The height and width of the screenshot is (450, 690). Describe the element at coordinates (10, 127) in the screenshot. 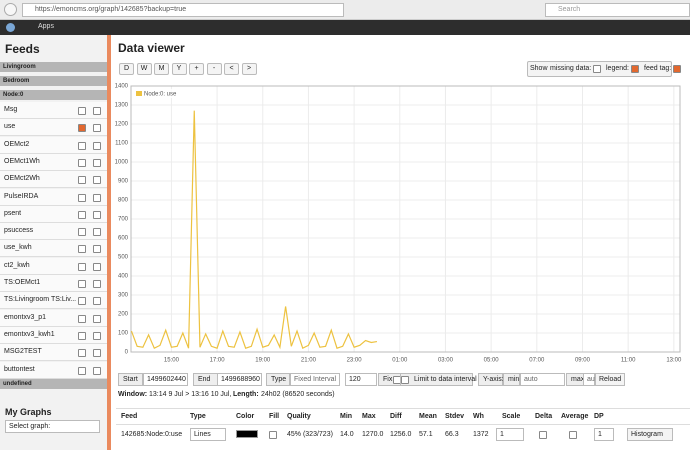

I see `feed-name: use` at that location.